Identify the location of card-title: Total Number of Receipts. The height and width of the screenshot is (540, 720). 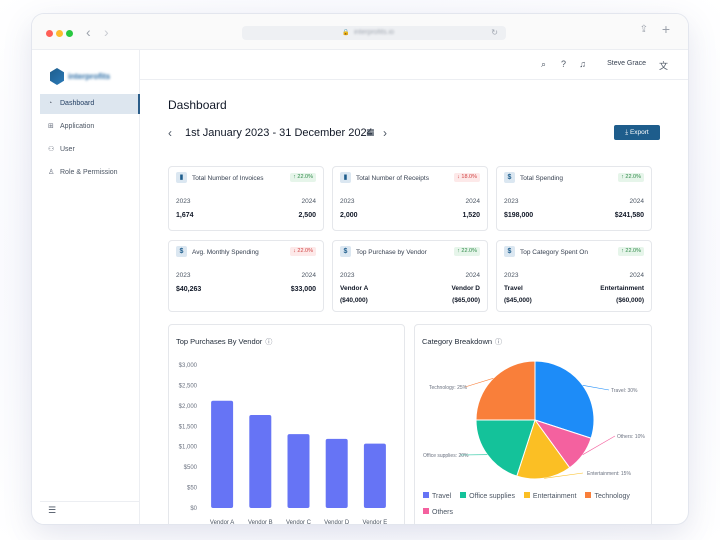
(392, 178).